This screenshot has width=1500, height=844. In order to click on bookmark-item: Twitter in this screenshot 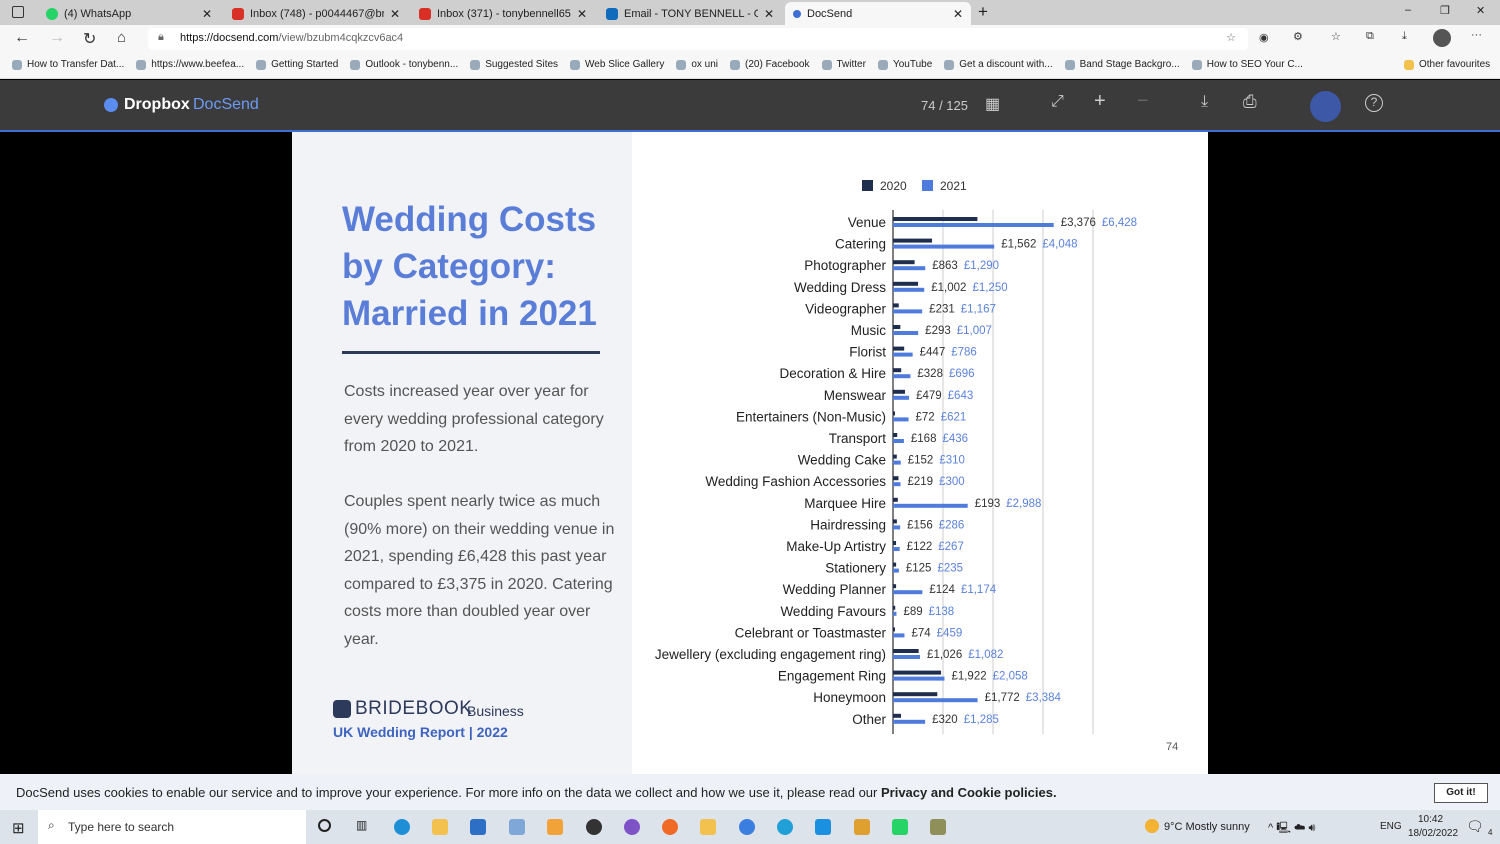, I will do `click(843, 64)`.